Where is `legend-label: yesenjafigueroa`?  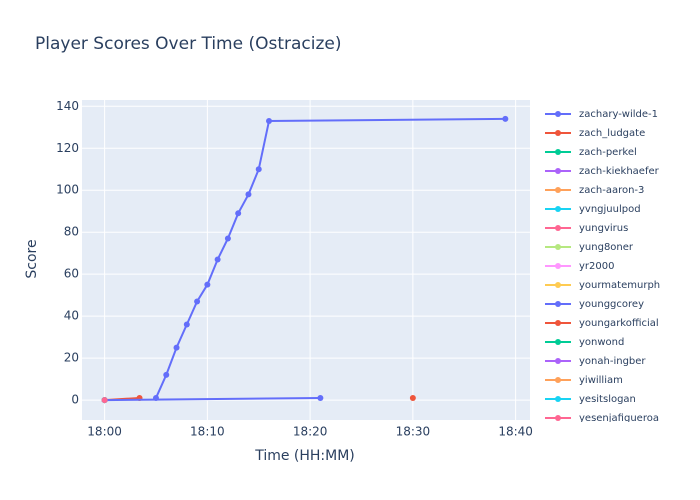 legend-label: yesenjafigueroa is located at coordinates (619, 418).